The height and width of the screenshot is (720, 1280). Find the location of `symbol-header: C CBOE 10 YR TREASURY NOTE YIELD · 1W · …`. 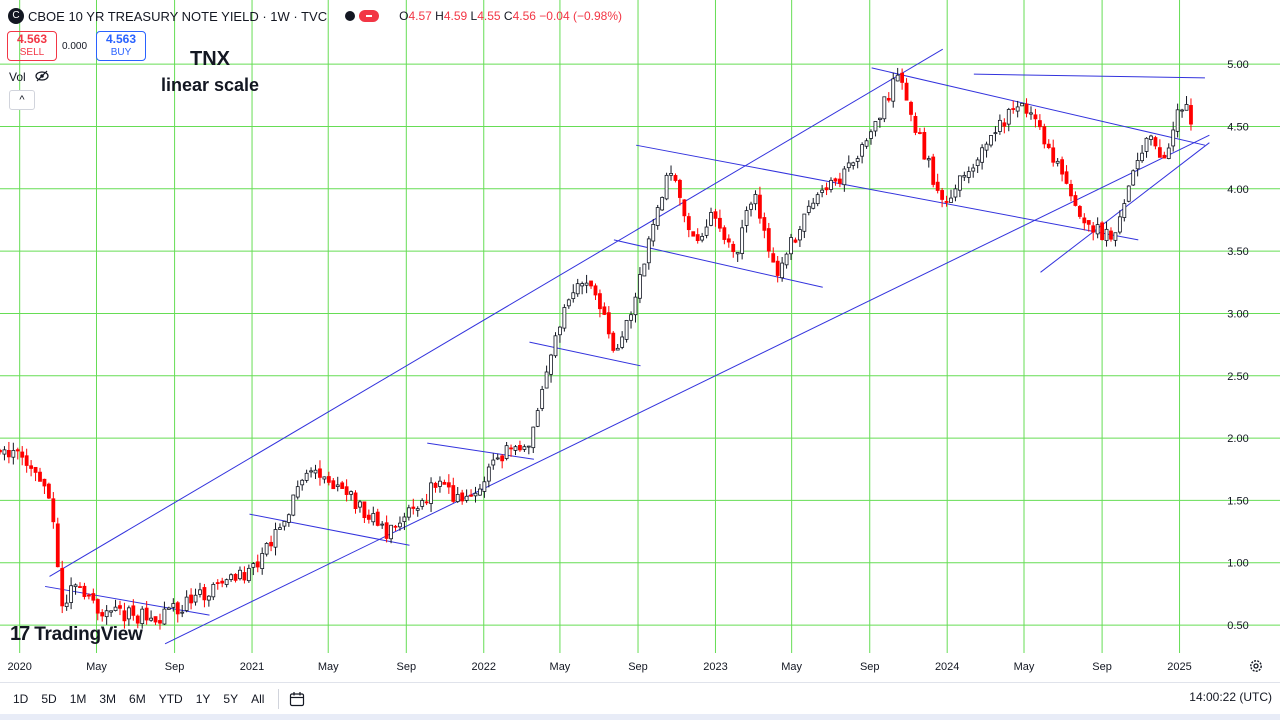

symbol-header: C CBOE 10 YR TREASURY NOTE YIELD · 1W · … is located at coordinates (311, 16).